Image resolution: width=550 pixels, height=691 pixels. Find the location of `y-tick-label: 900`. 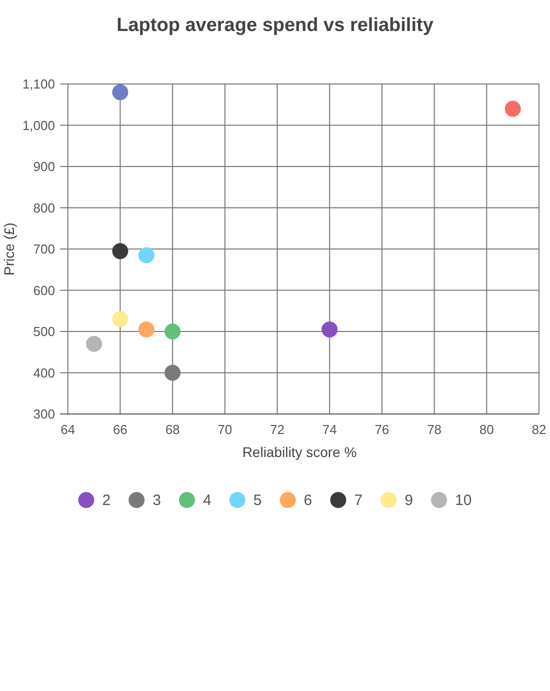

y-tick-label: 900 is located at coordinates (44, 166).